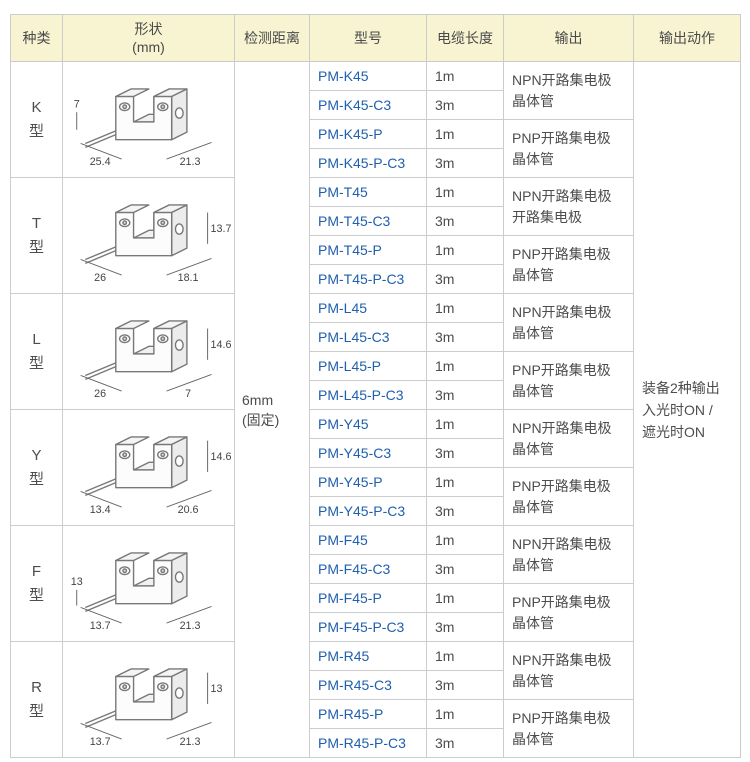 The image size is (750, 762). I want to click on model-link: PM-K45-P, so click(350, 134).